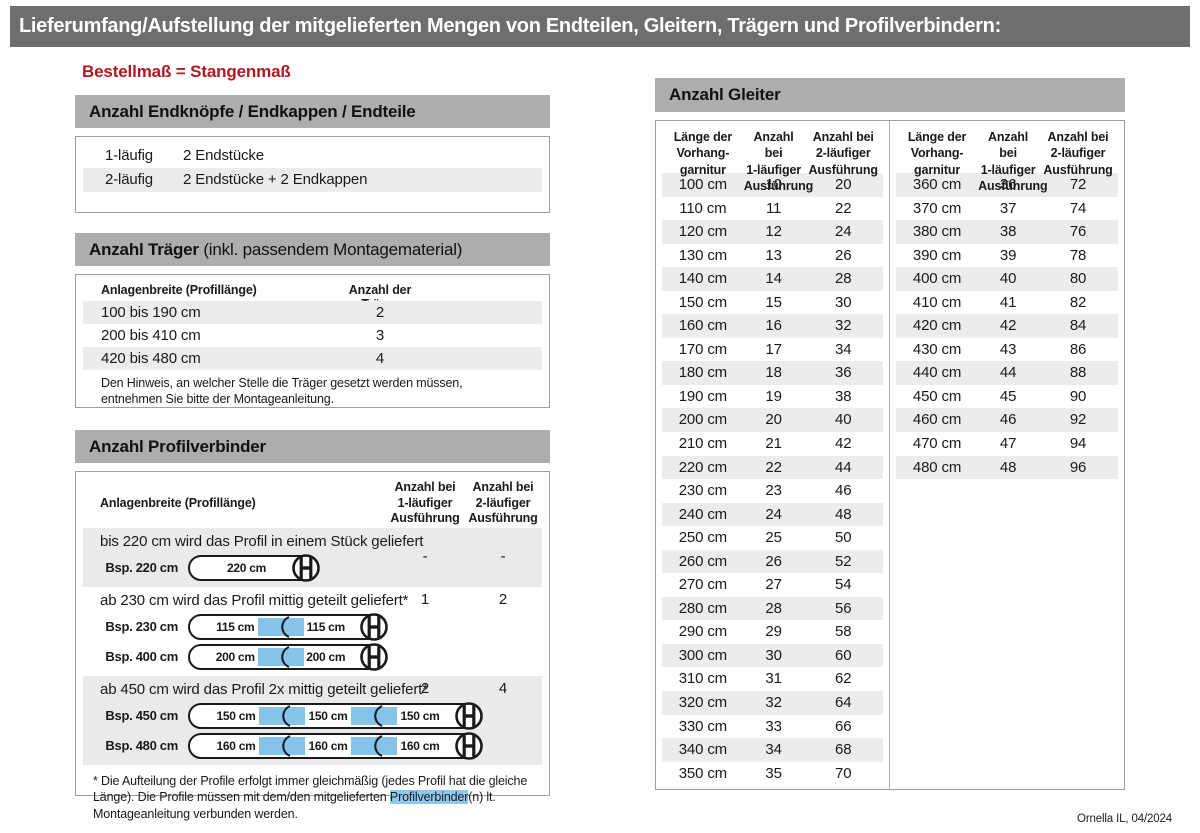 This screenshot has width=1200, height=833. I want to click on gleiter-row: 430 cm 43 86, so click(1007, 350).